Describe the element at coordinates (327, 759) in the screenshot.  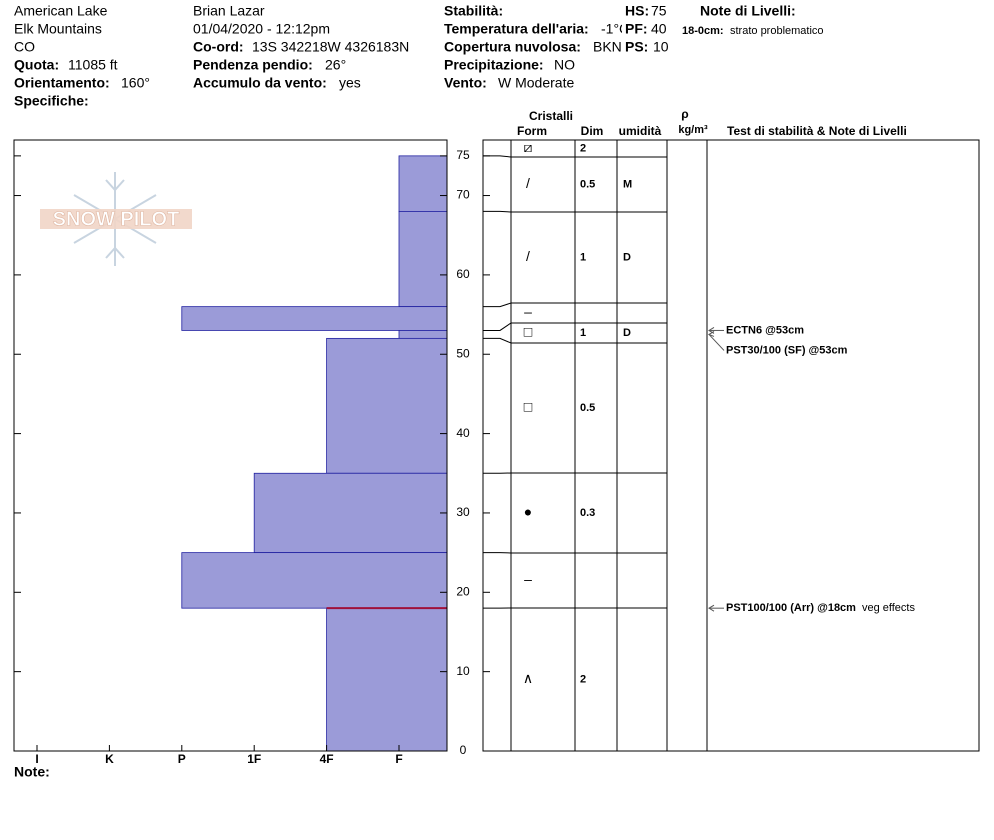
I see `x-tick-label: 4F` at that location.